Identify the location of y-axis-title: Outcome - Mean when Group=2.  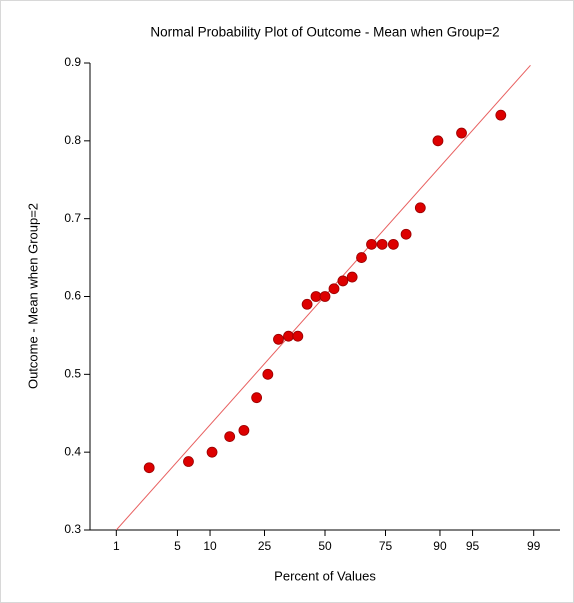
(32, 296).